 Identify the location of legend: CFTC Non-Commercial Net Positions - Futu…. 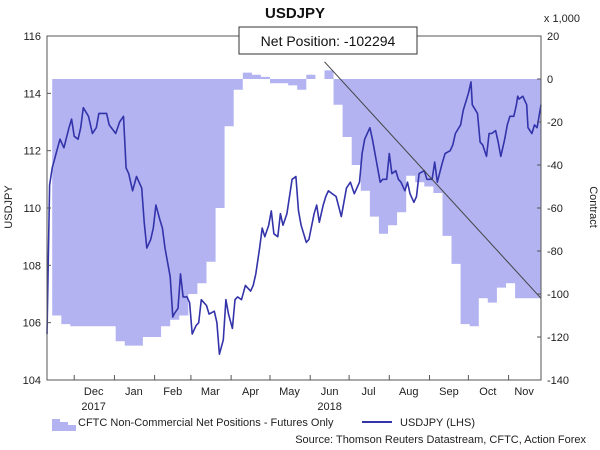
(263, 424).